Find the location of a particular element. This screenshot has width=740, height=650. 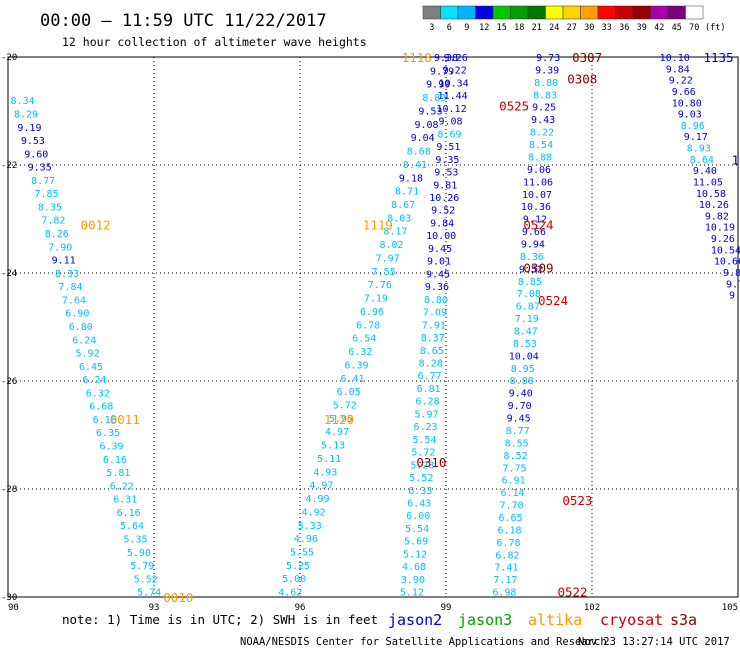

wave-height-value: 7.82 is located at coordinates (53, 221).